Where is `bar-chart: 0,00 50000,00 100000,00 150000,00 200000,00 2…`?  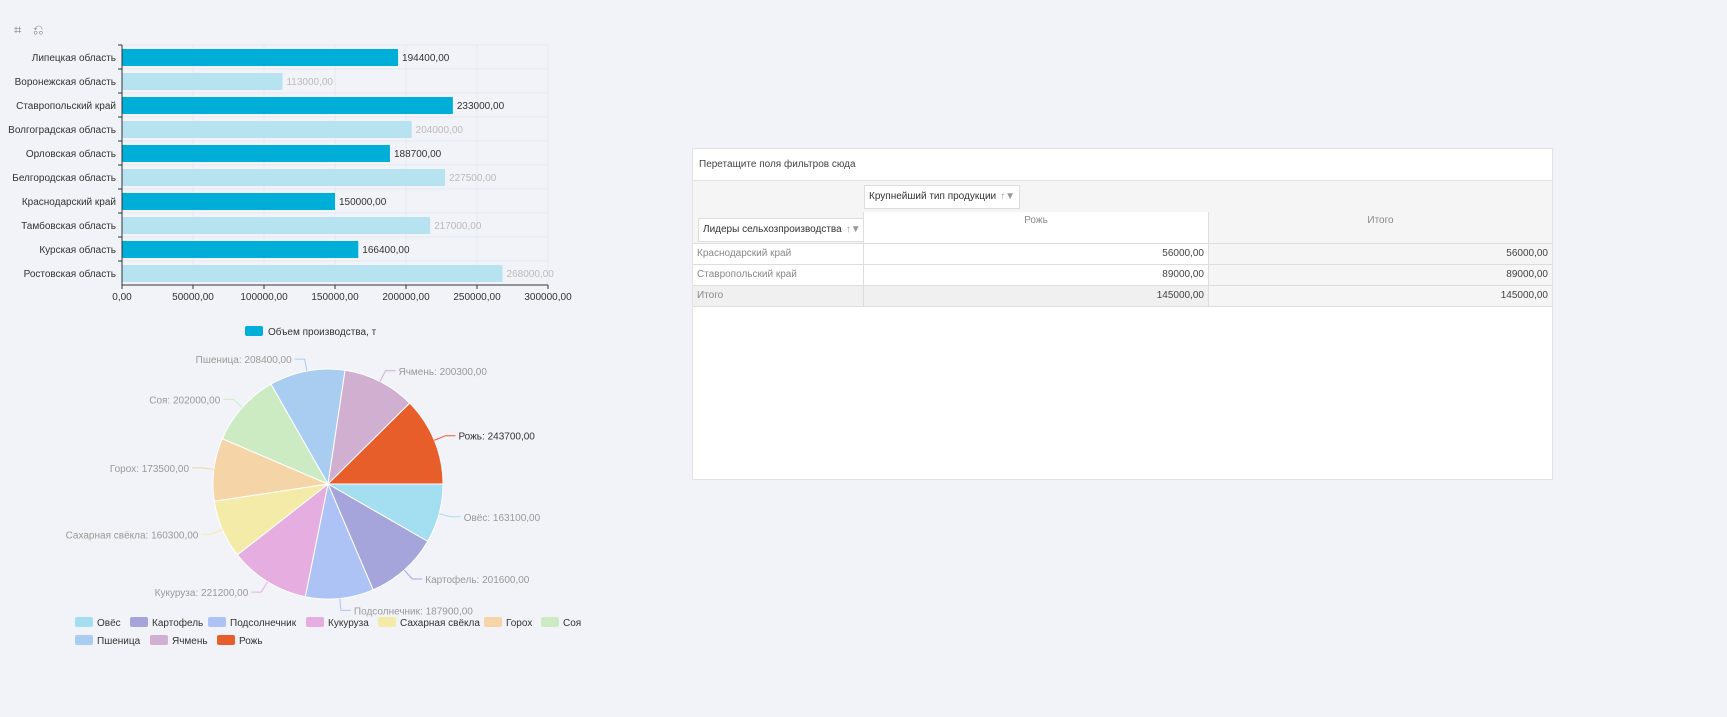
bar-chart: 0,00 50000,00 100000,00 150000,00 200000,00 2… is located at coordinates (290, 191).